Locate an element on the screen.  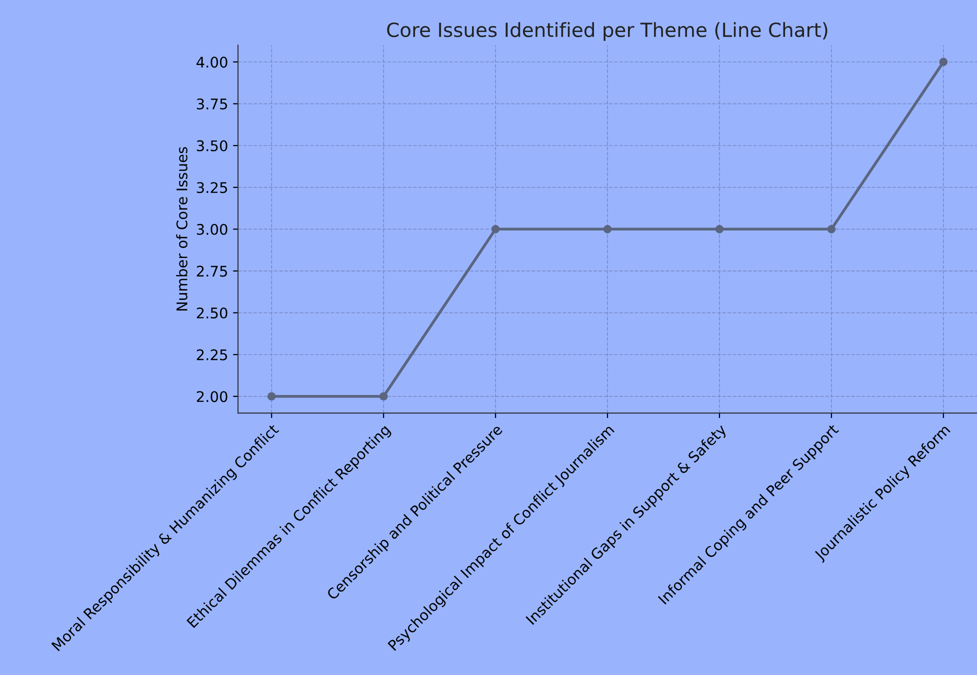
y-tick-label: 3.50 is located at coordinates (212, 146).